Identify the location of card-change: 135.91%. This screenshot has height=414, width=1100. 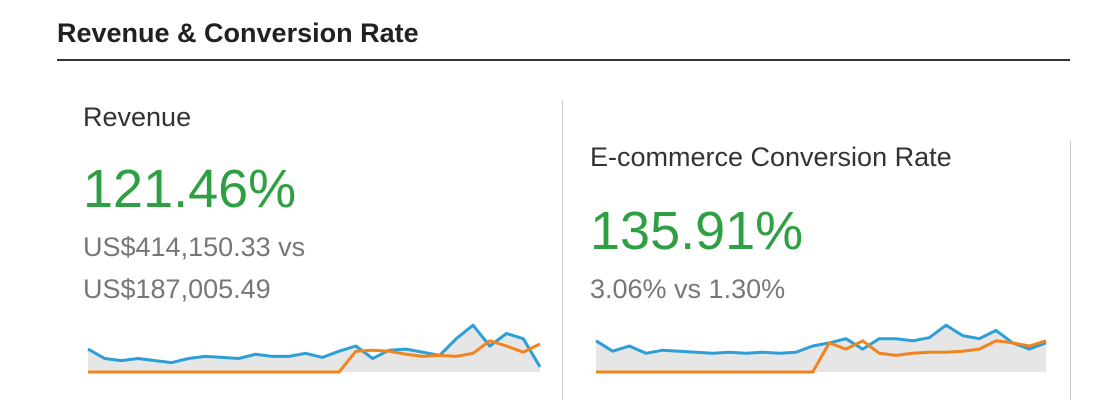
(697, 231).